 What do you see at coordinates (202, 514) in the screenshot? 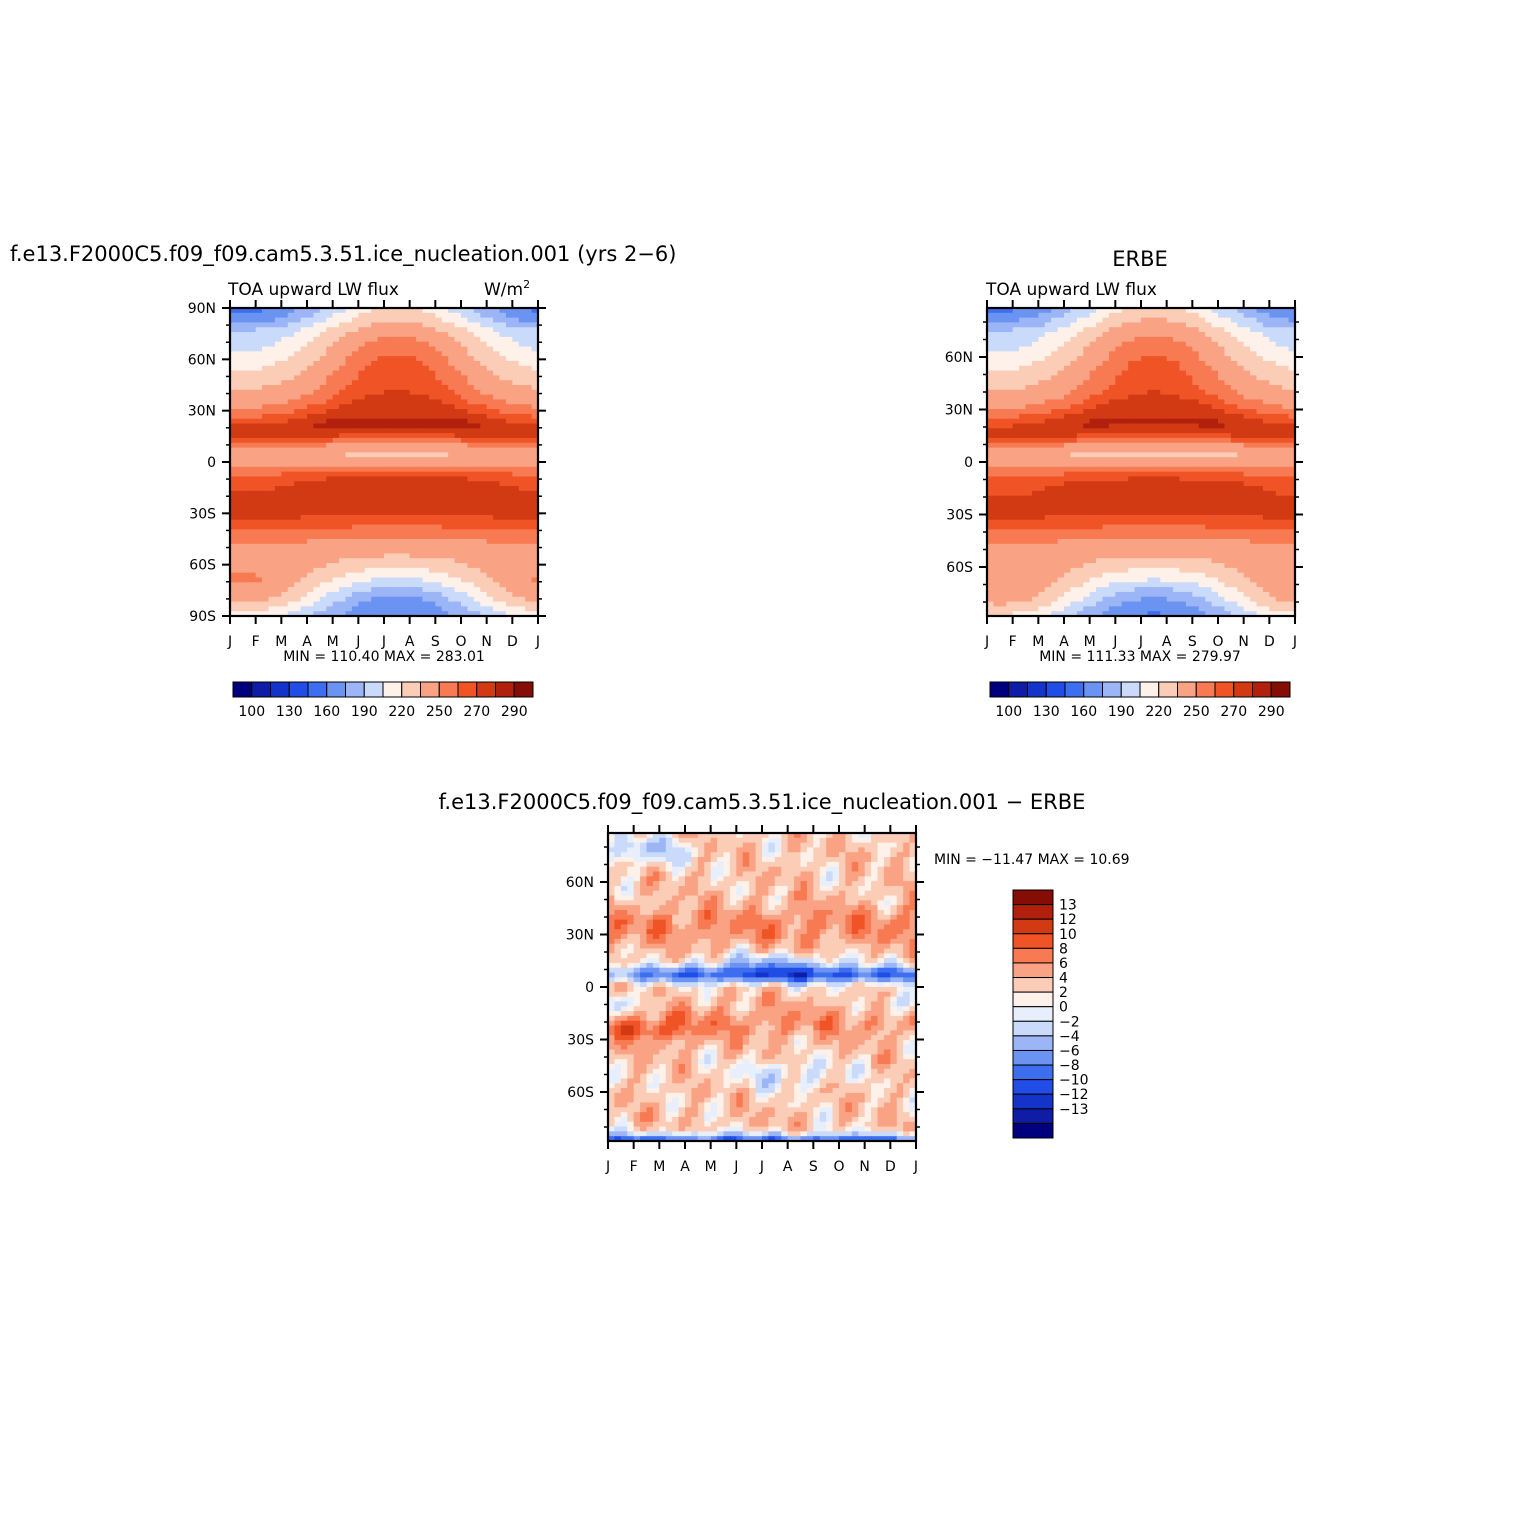
I see `y-tick-label: 30S` at bounding box center [202, 514].